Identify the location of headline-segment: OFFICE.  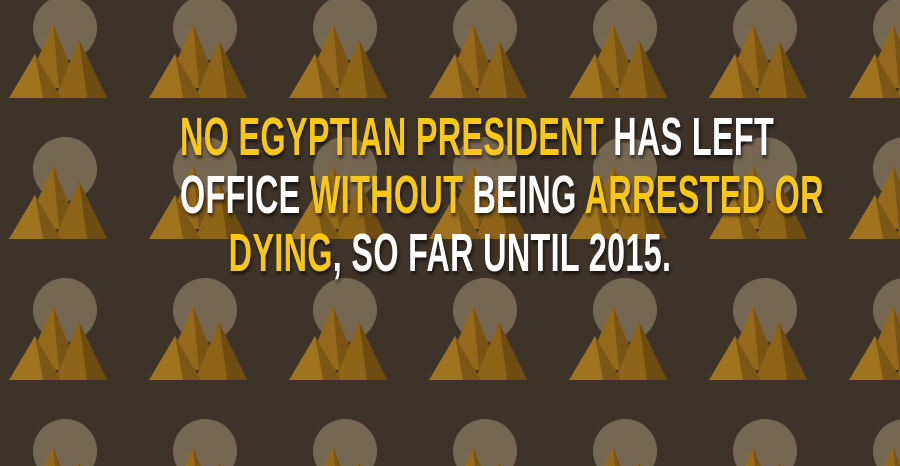
(245, 195).